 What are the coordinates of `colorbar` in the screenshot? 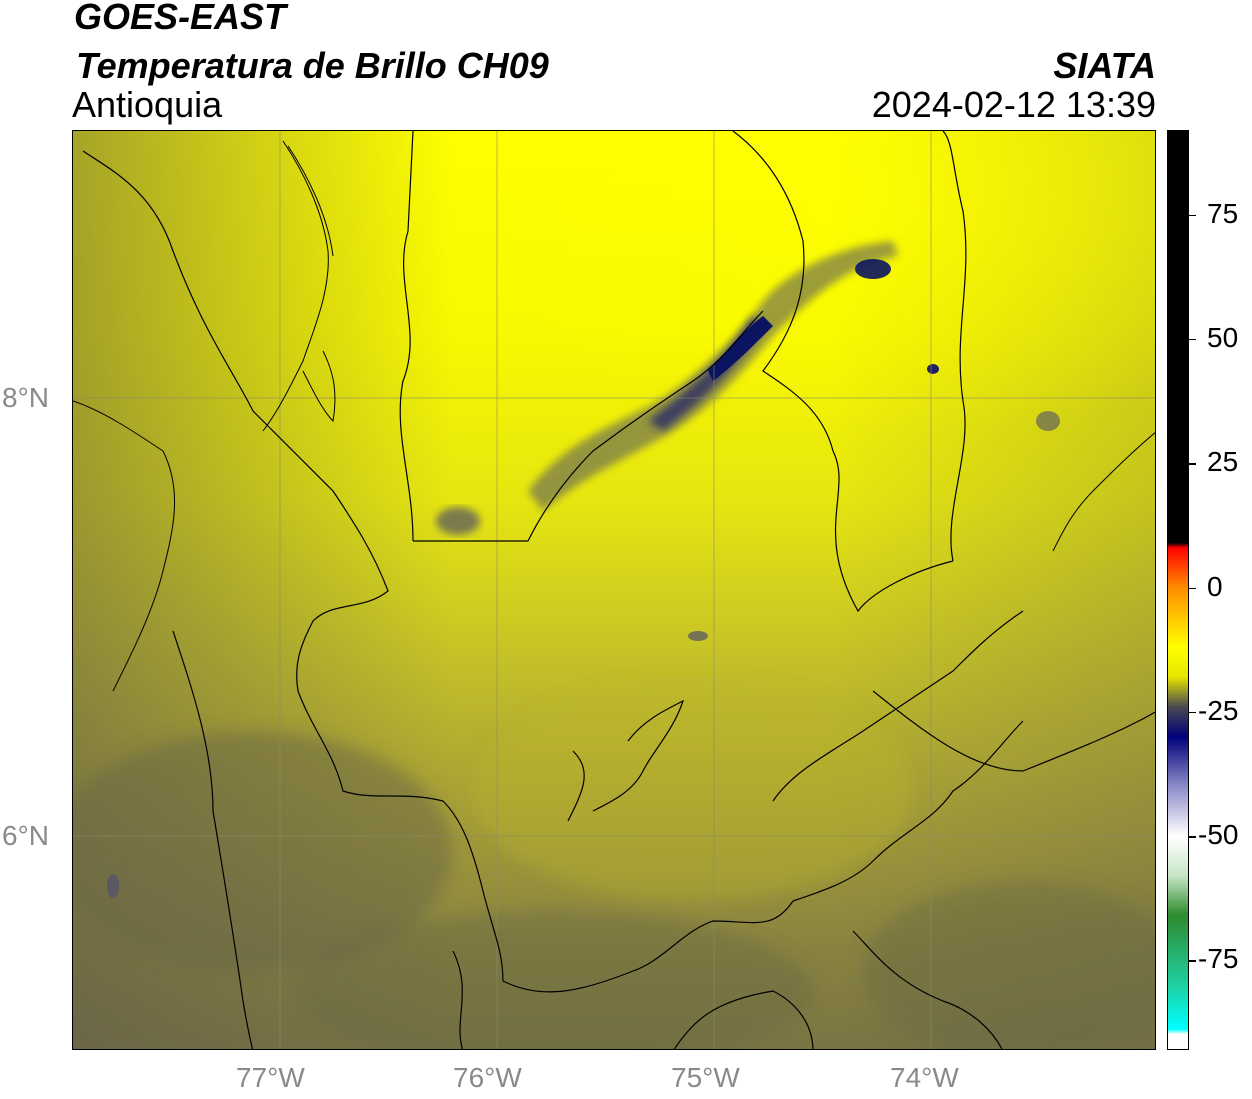 It's located at (1178, 590).